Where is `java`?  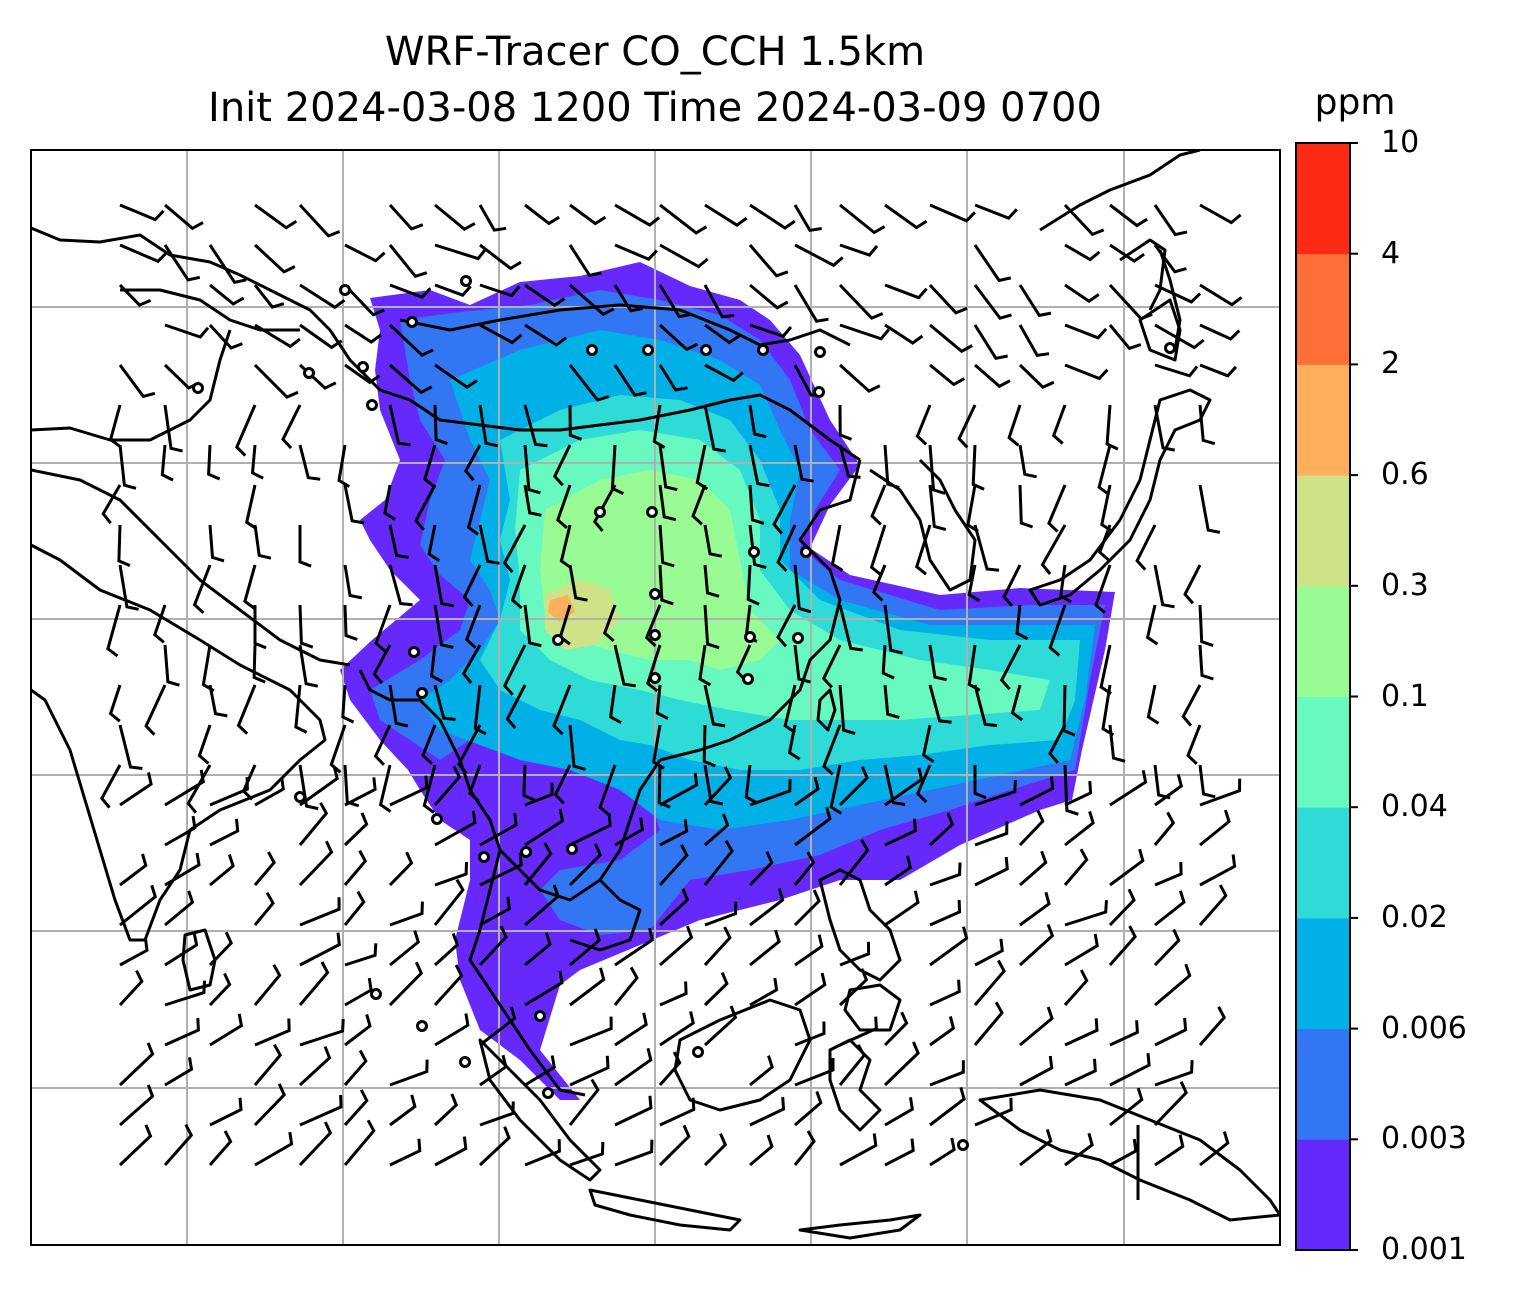 java is located at coordinates (665, 1210).